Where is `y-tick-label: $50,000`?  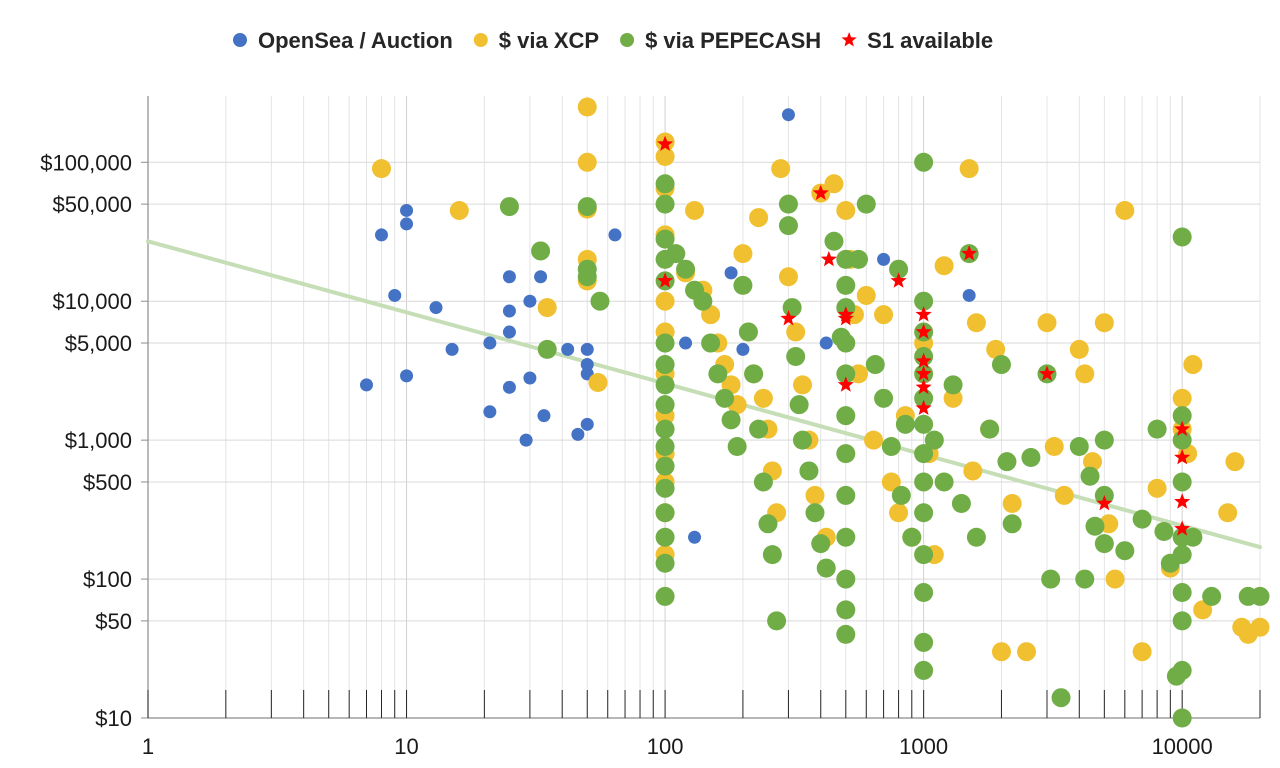 y-tick-label: $50,000 is located at coordinates (92, 204).